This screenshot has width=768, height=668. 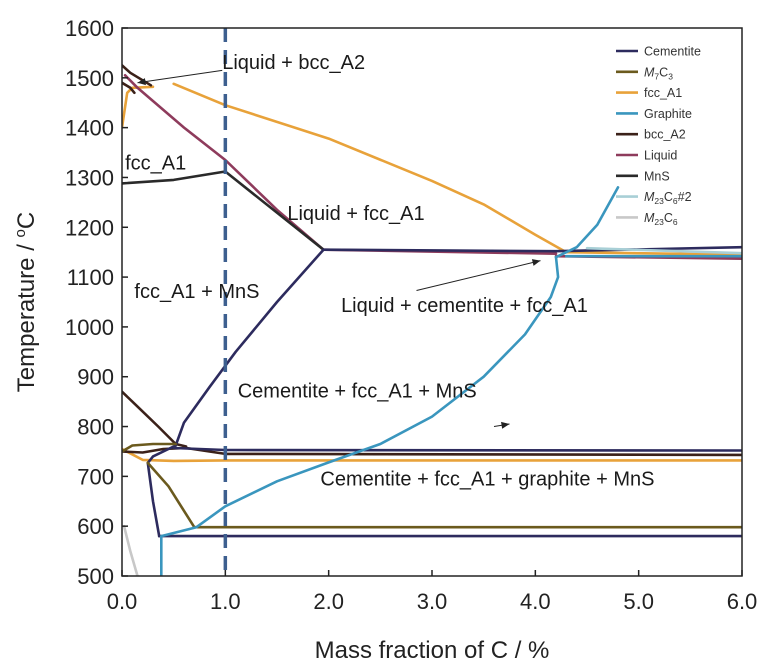 I want to click on legend-label: Graphite, so click(x=668, y=114).